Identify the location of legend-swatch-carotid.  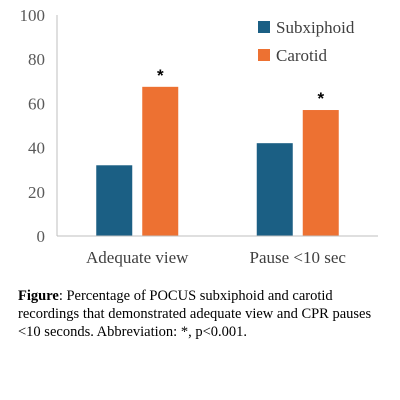
(264, 55).